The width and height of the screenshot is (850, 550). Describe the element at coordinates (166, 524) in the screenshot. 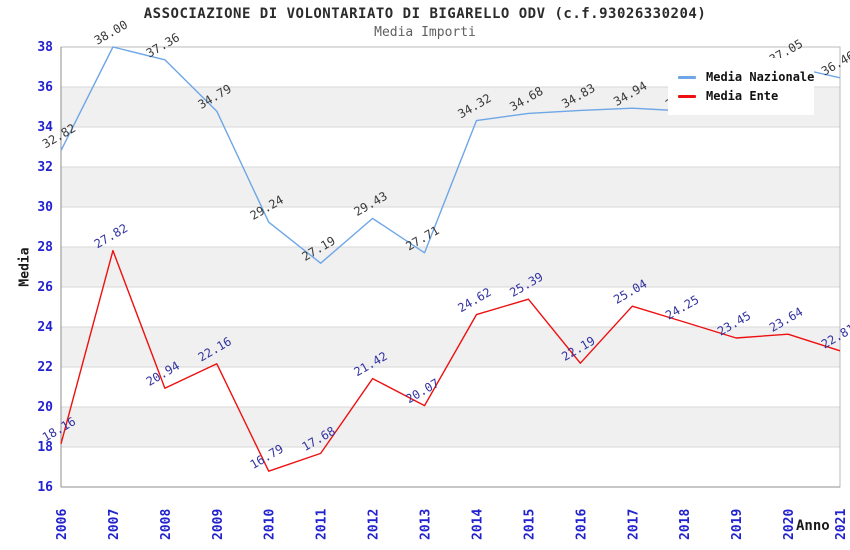

I see `x-tick-label: 2008` at that location.